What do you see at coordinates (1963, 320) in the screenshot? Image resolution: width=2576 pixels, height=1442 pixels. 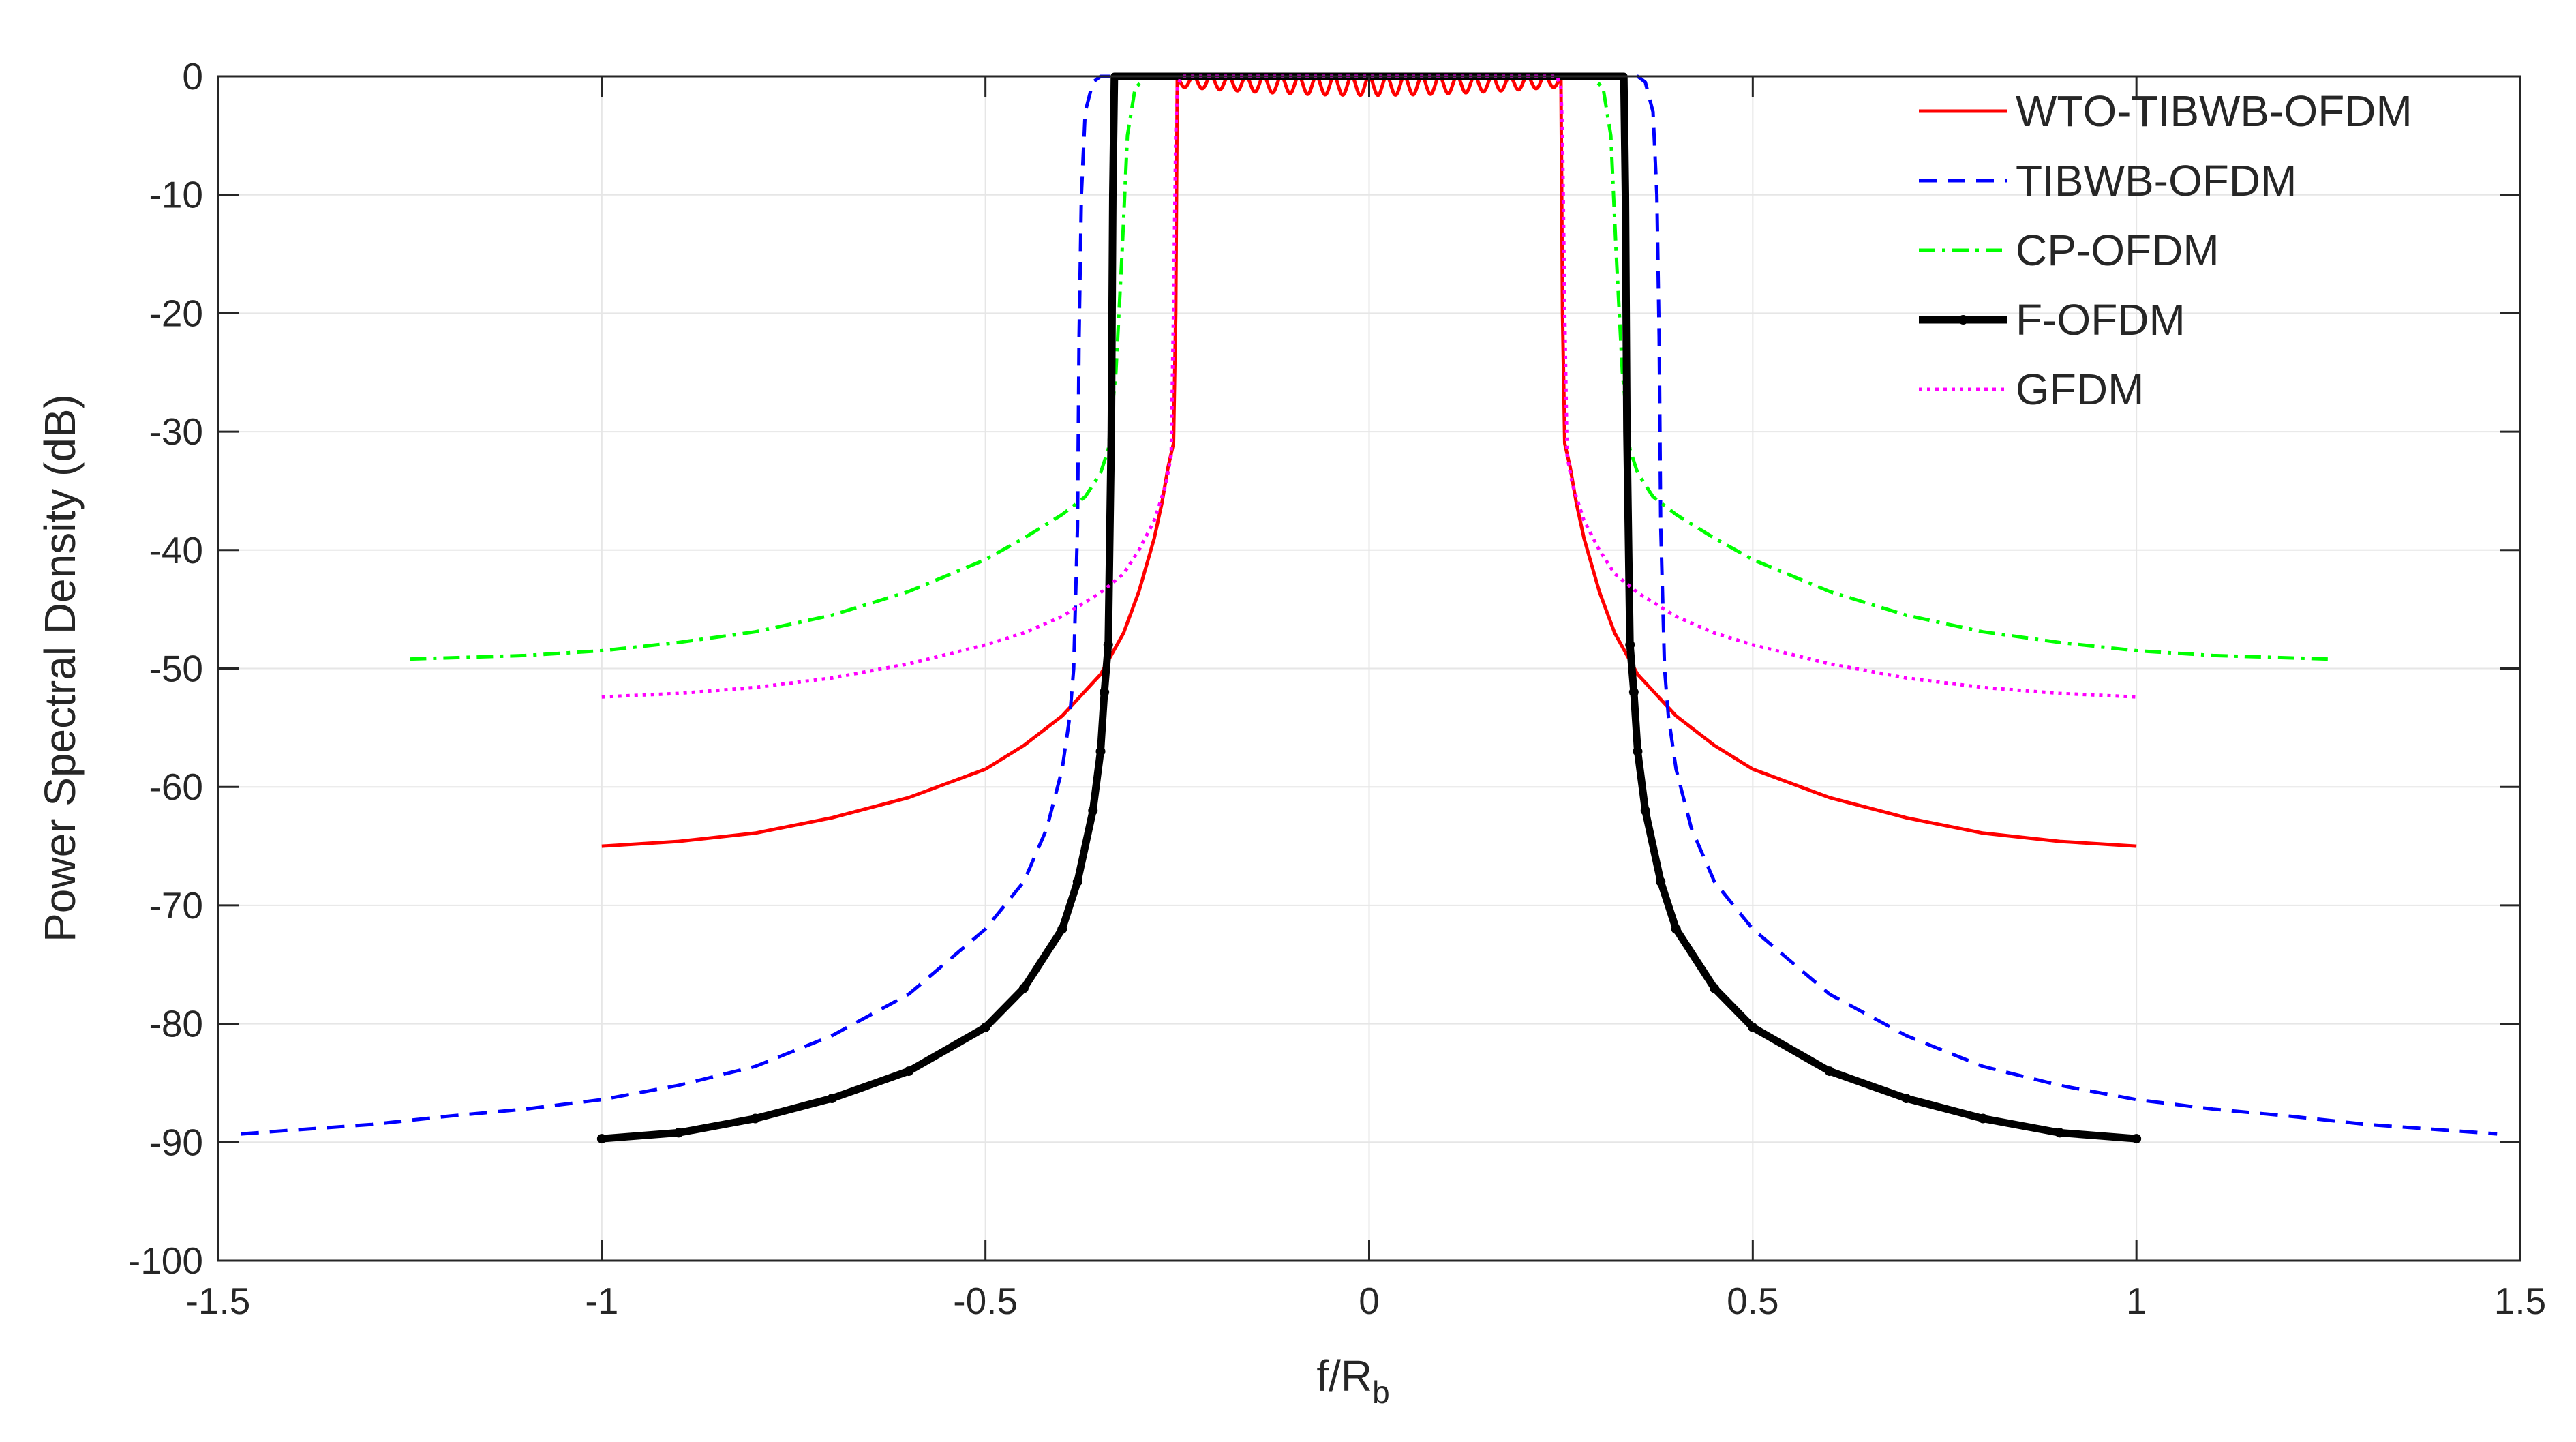 I see `legend-marker` at bounding box center [1963, 320].